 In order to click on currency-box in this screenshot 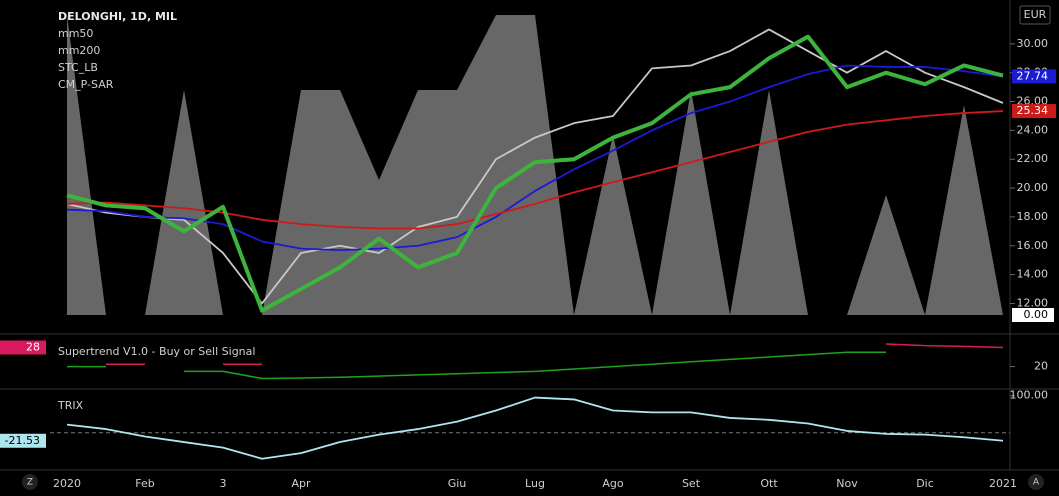, I will do `click(1035, 15)`.